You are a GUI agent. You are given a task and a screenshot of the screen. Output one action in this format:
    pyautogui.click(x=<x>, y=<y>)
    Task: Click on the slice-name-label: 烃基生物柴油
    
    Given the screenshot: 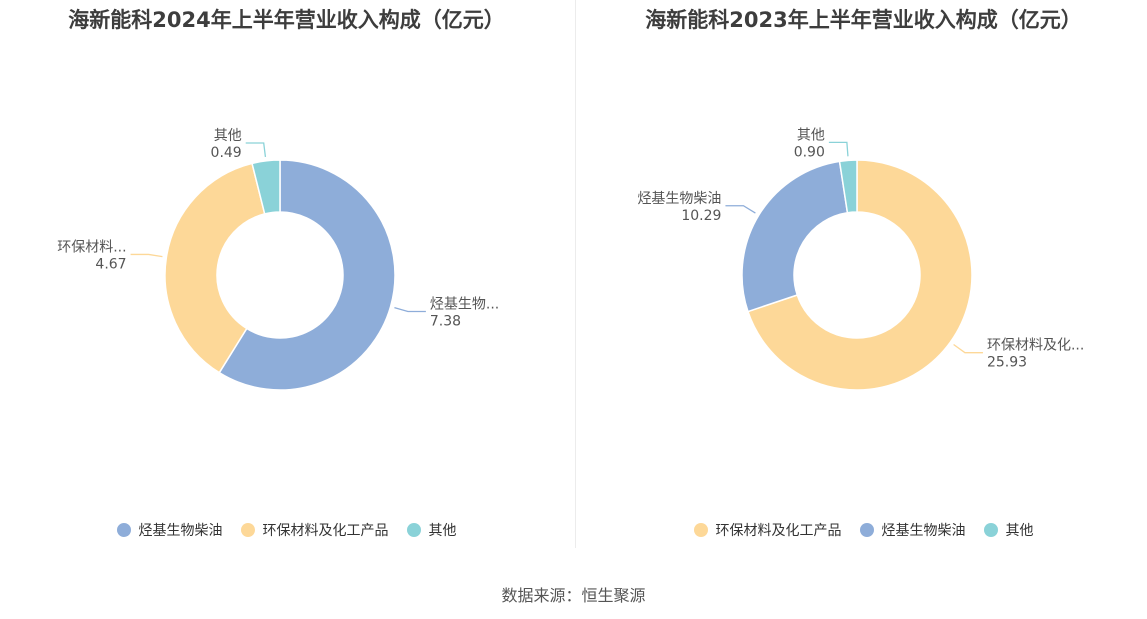 What is the action you would take?
    pyautogui.click(x=679, y=198)
    